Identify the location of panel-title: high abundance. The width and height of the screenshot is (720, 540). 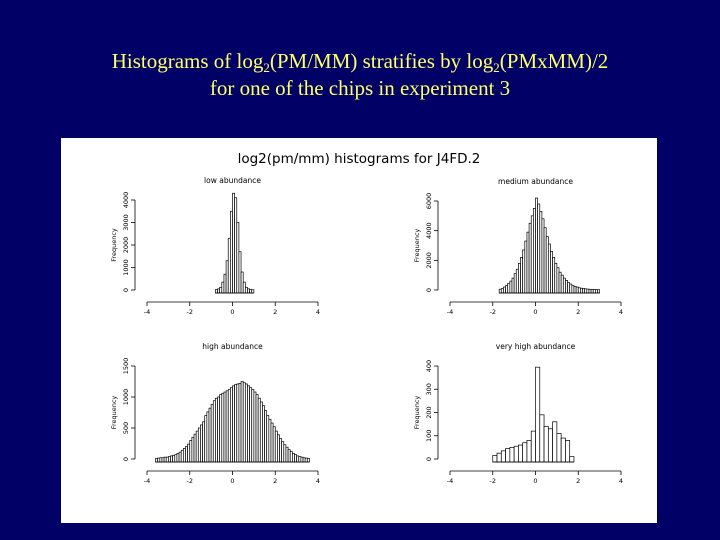
(232, 346).